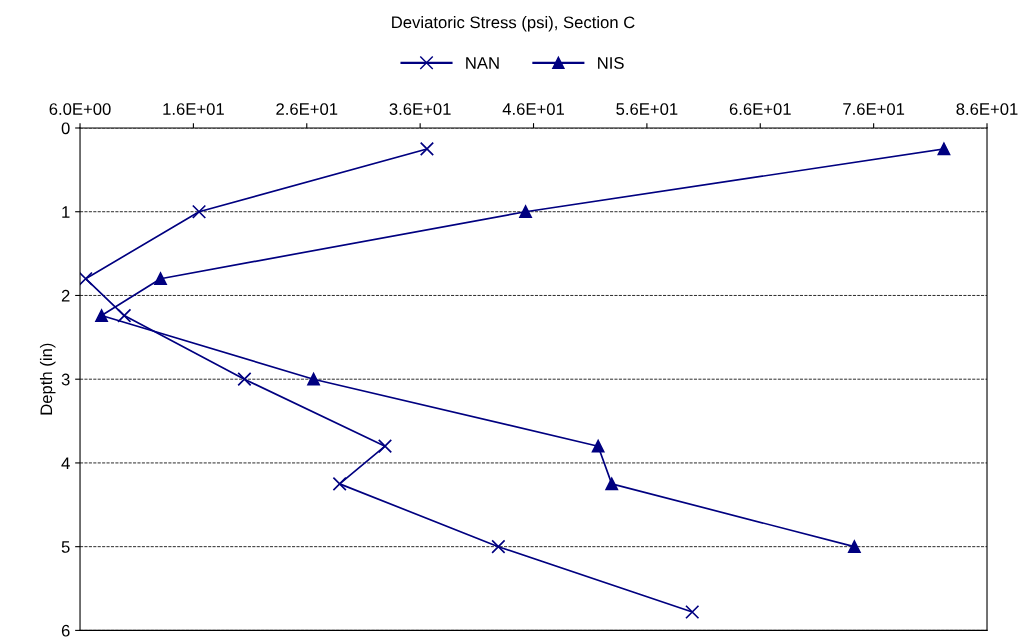  Describe the element at coordinates (482, 63) in the screenshot. I see `legend-label: NAN` at that location.